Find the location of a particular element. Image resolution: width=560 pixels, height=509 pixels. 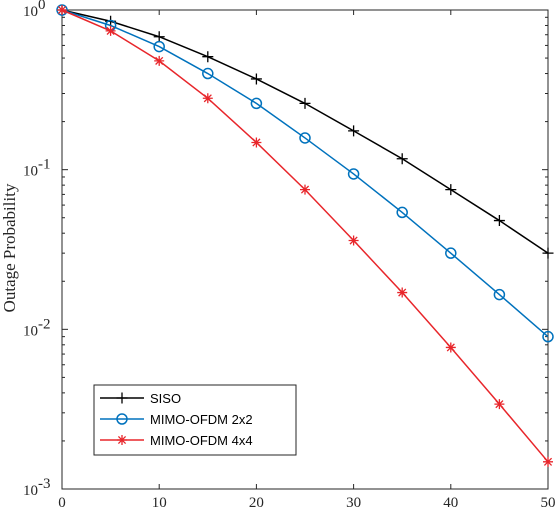

legend: SISO MIMO-OFDM 2x2 MIMO-OFDM 4x4 is located at coordinates (195, 420).